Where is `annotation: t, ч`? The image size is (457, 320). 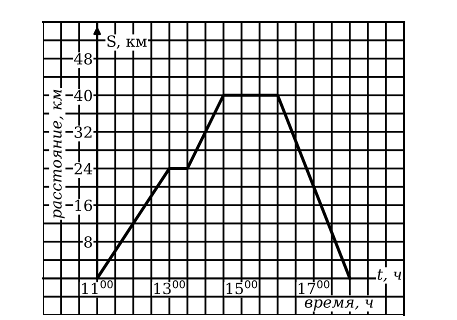
annotation: t, ч is located at coordinates (390, 275).